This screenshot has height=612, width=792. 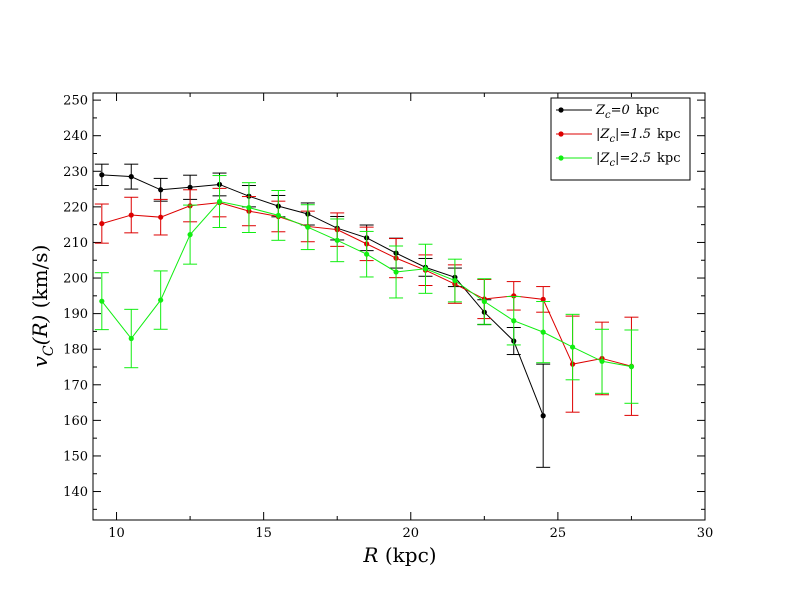 I want to click on legend: Zc=0 kpc |Zc|=1.5 kpc |Zc|=2.5 kpc, so click(x=620, y=139).